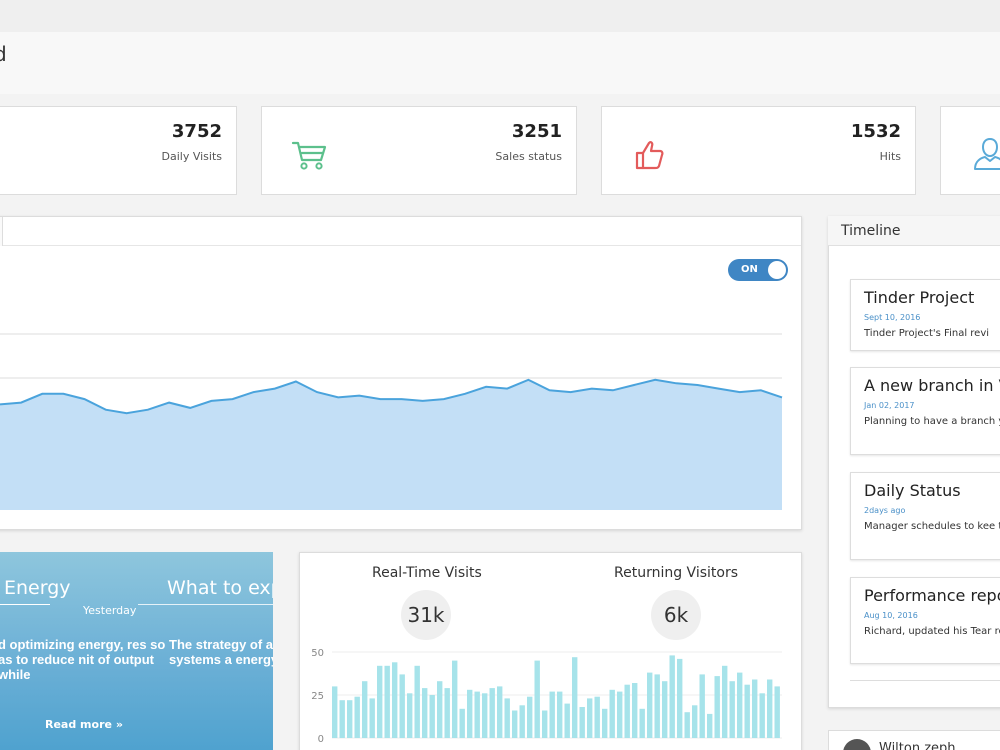  What do you see at coordinates (676, 573) in the screenshot?
I see `returning-visitors-title: Returning Visitors` at bounding box center [676, 573].